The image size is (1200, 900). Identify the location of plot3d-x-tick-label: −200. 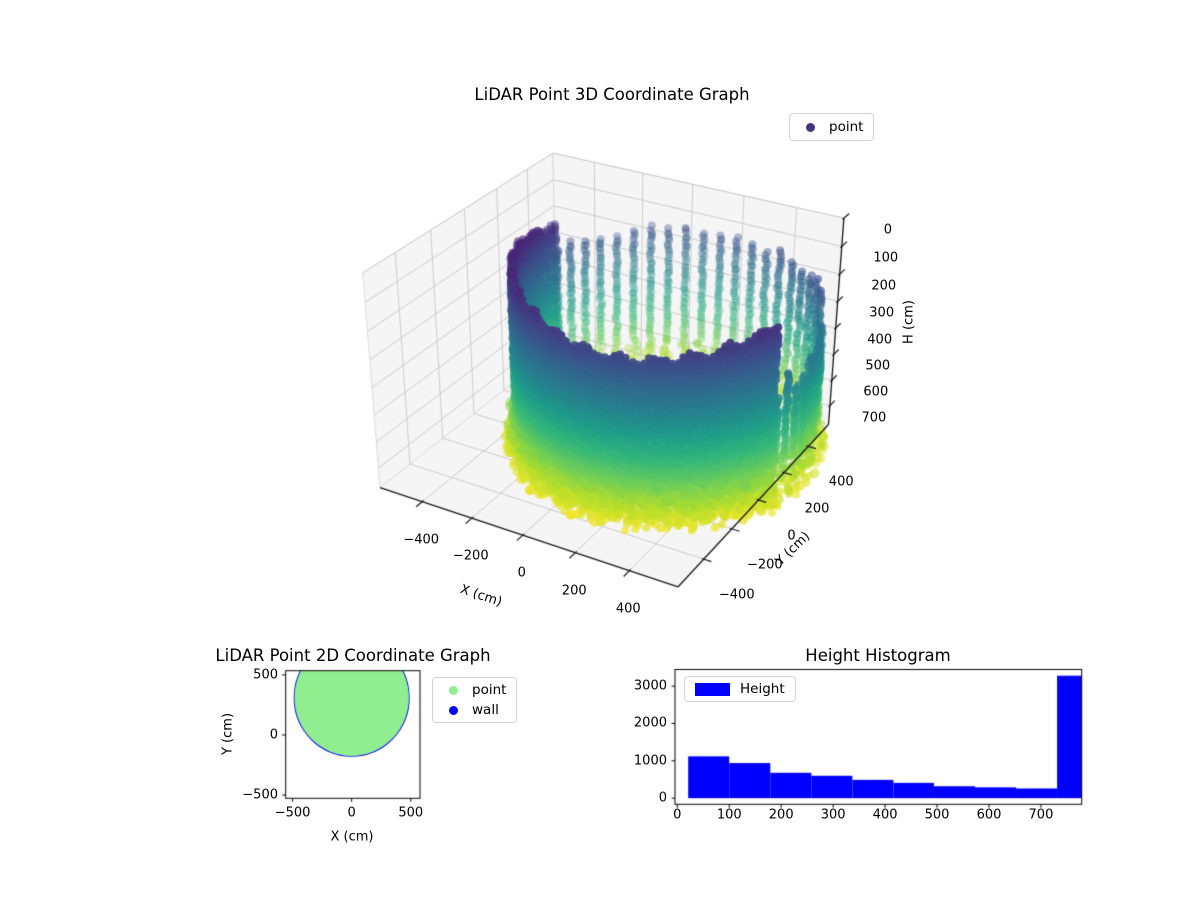
(470, 556).